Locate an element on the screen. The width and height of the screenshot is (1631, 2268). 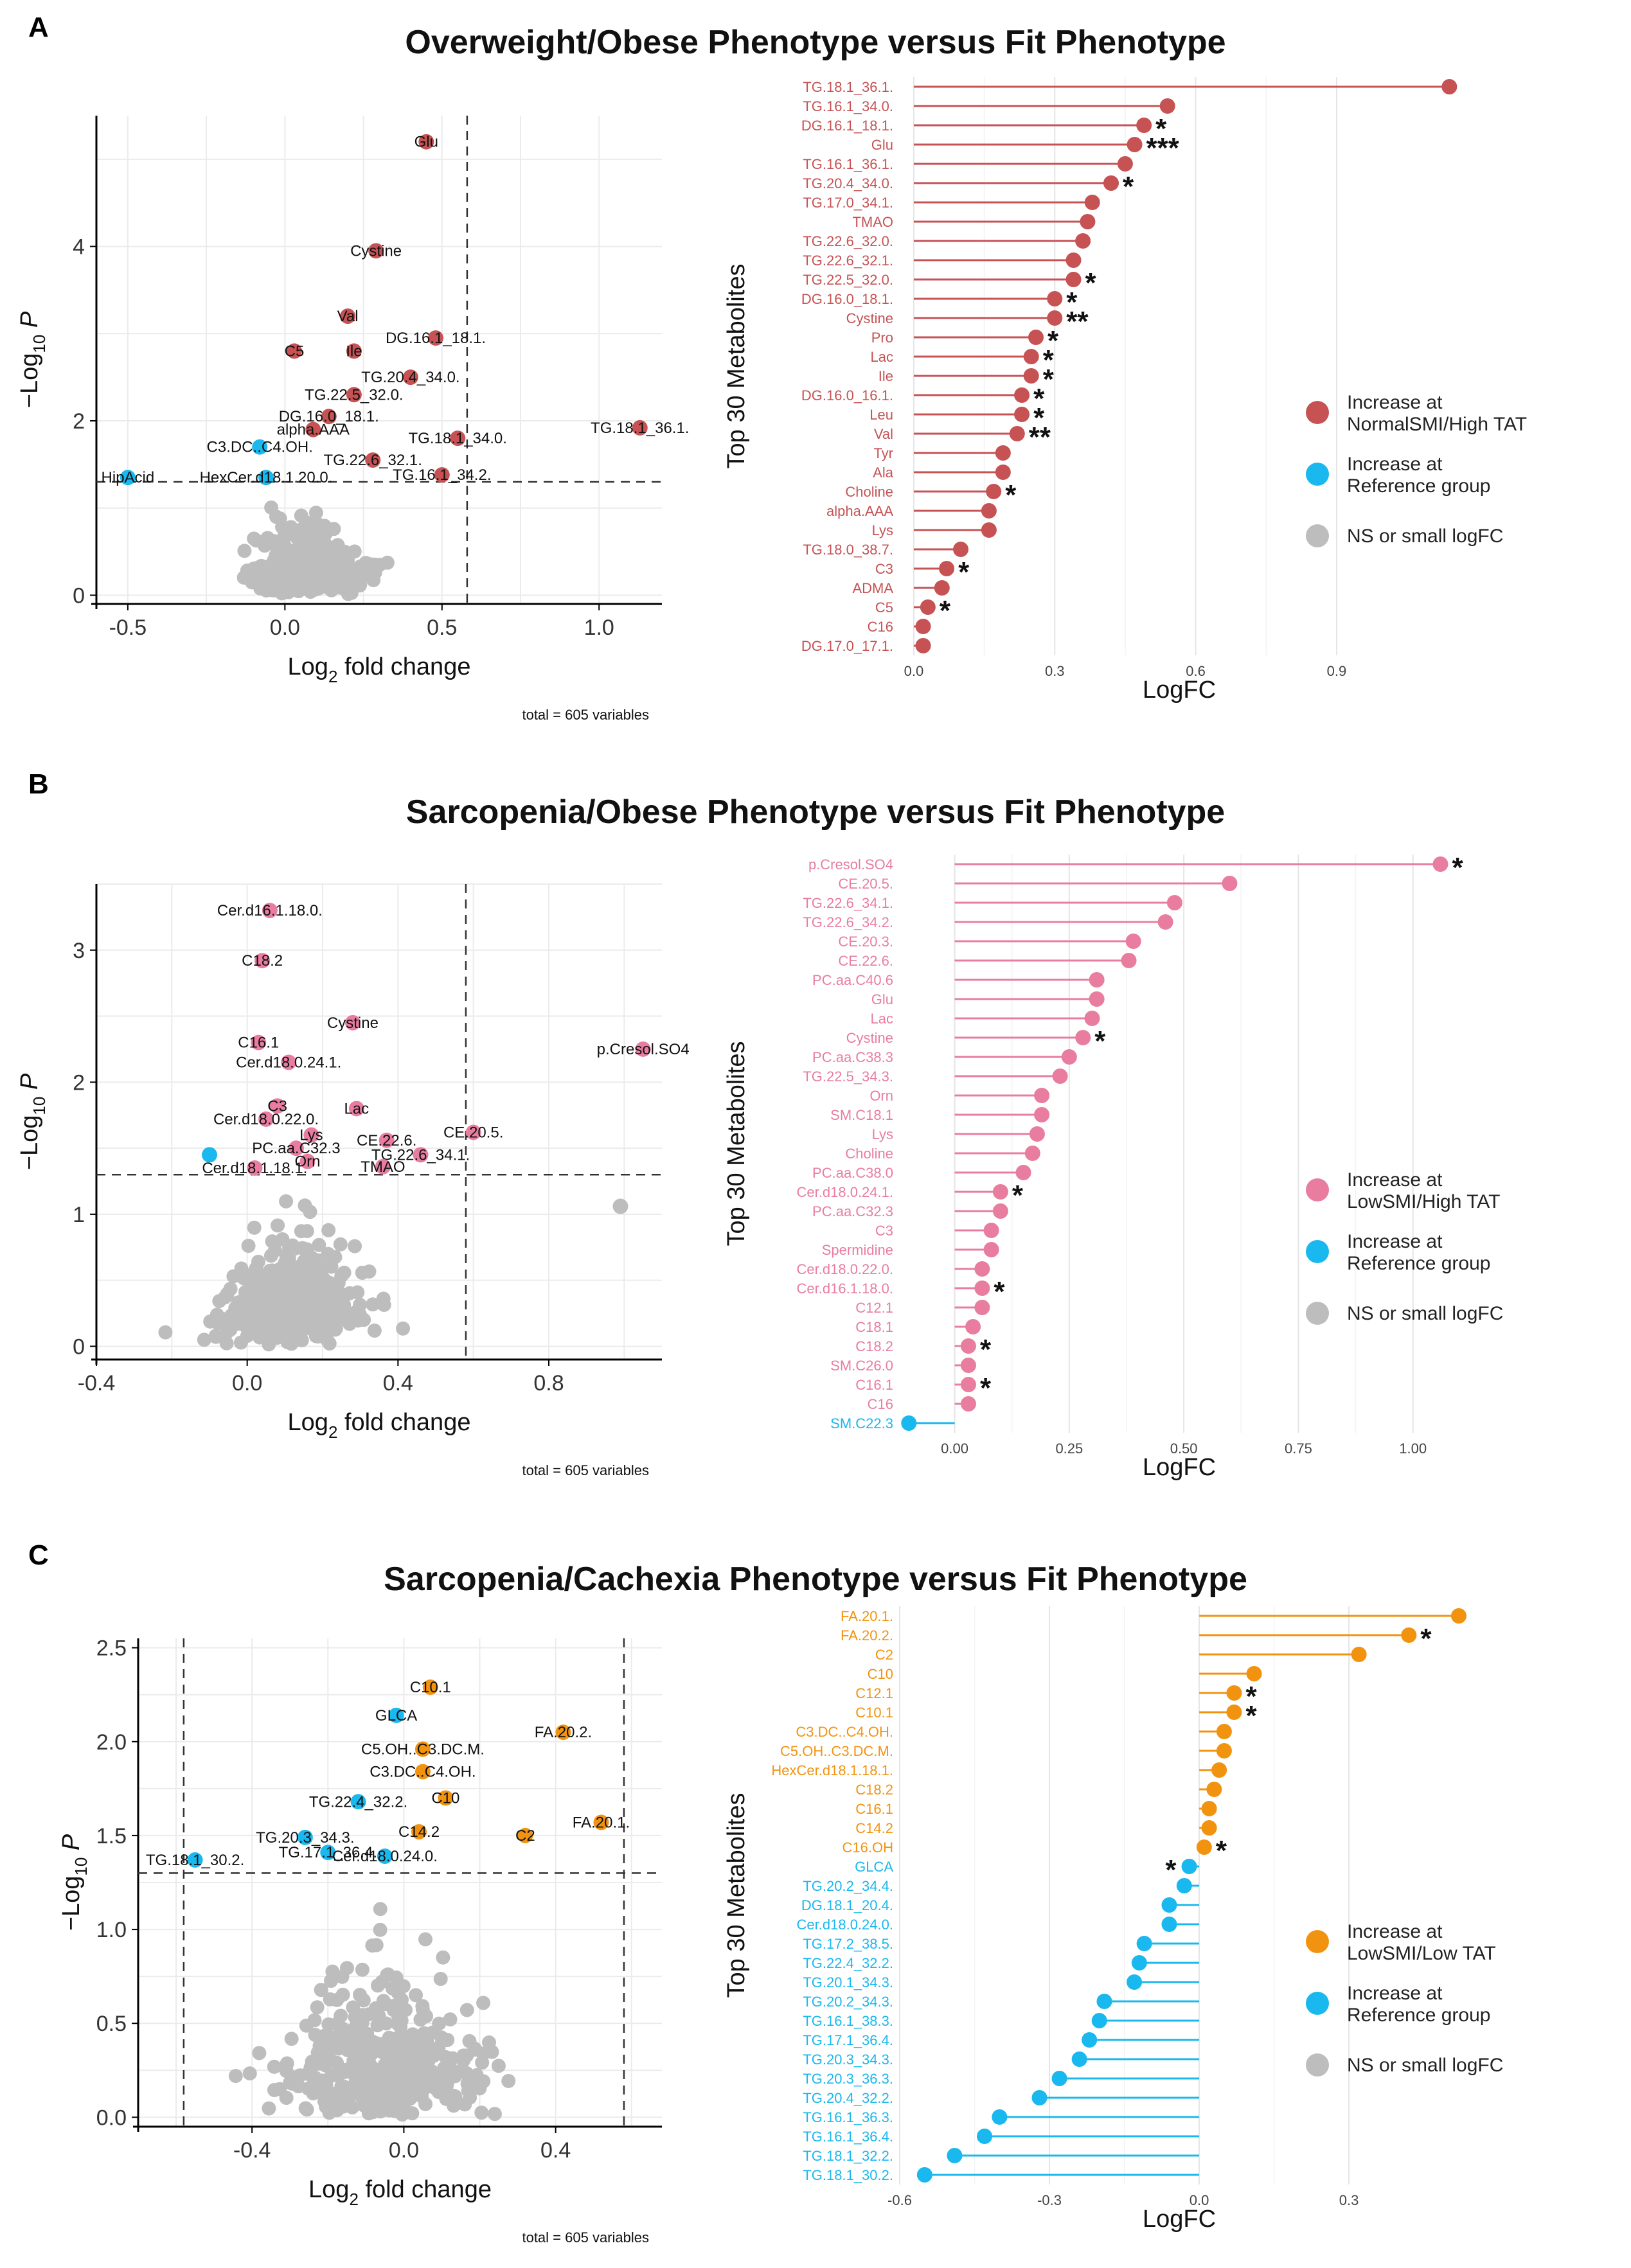
volcano-point-label: Cystine is located at coordinates (376, 251).